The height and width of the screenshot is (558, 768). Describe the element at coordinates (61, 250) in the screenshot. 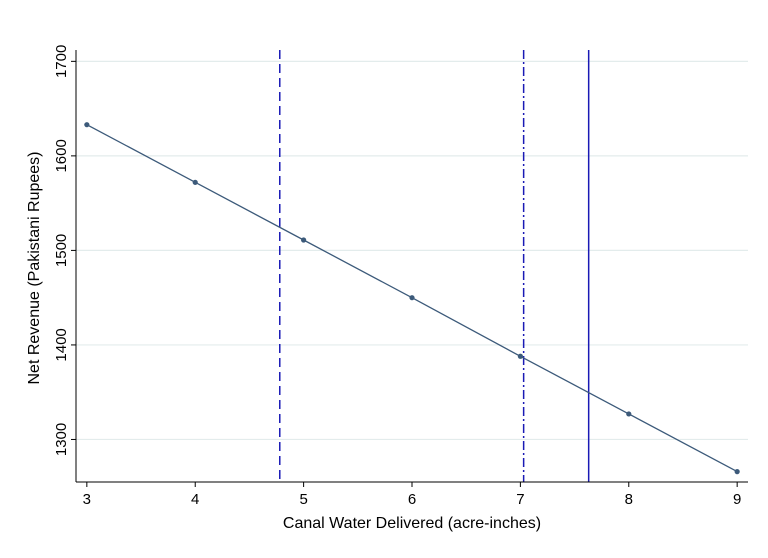

I see `y-tick-label: 1500` at that location.